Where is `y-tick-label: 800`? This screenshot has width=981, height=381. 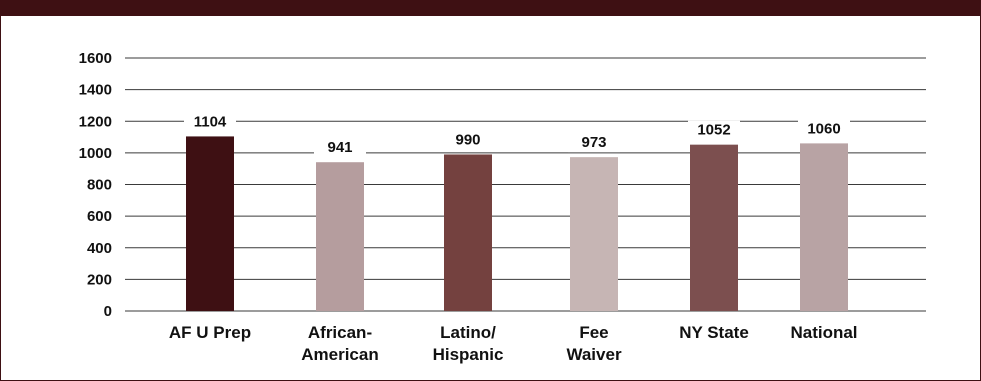
y-tick-label: 800 is located at coordinates (99, 185).